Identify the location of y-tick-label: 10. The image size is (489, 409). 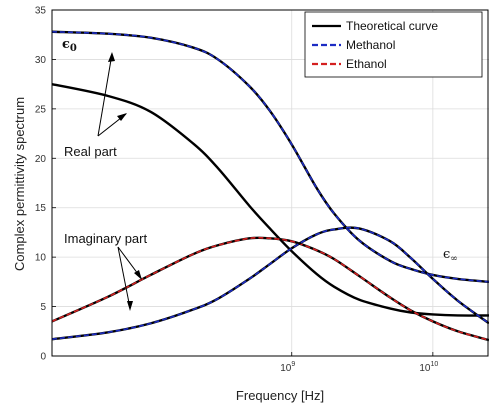
(41, 258).